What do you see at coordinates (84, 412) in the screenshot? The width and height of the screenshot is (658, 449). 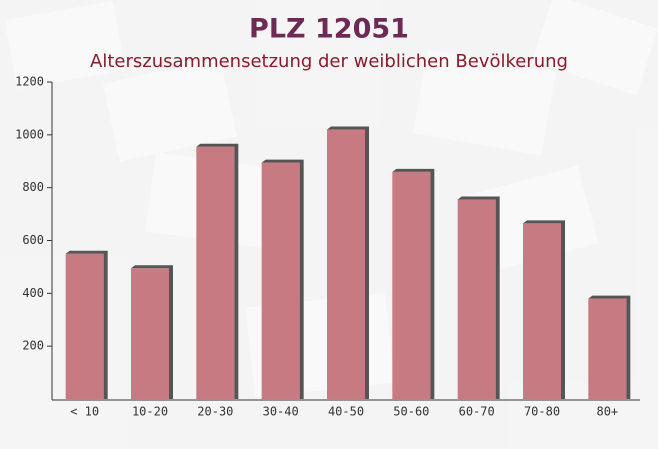 I see `x-tick-label: < 10` at bounding box center [84, 412].